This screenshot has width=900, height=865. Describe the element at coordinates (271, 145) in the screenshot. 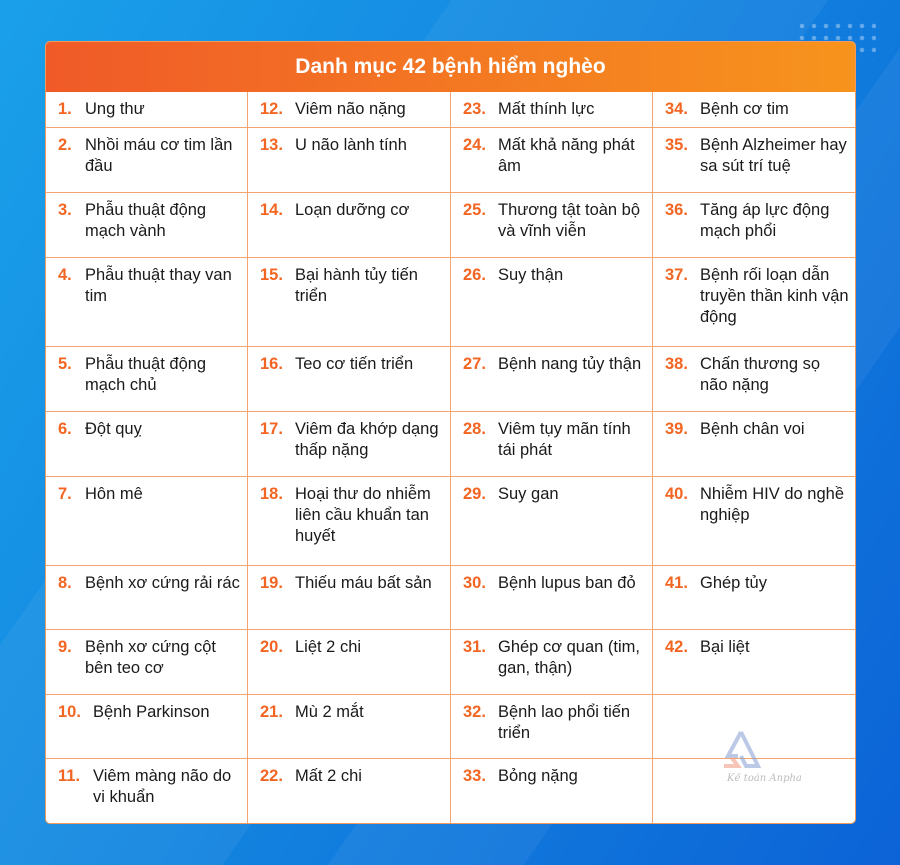

I see `disease-number: 13.` at that location.